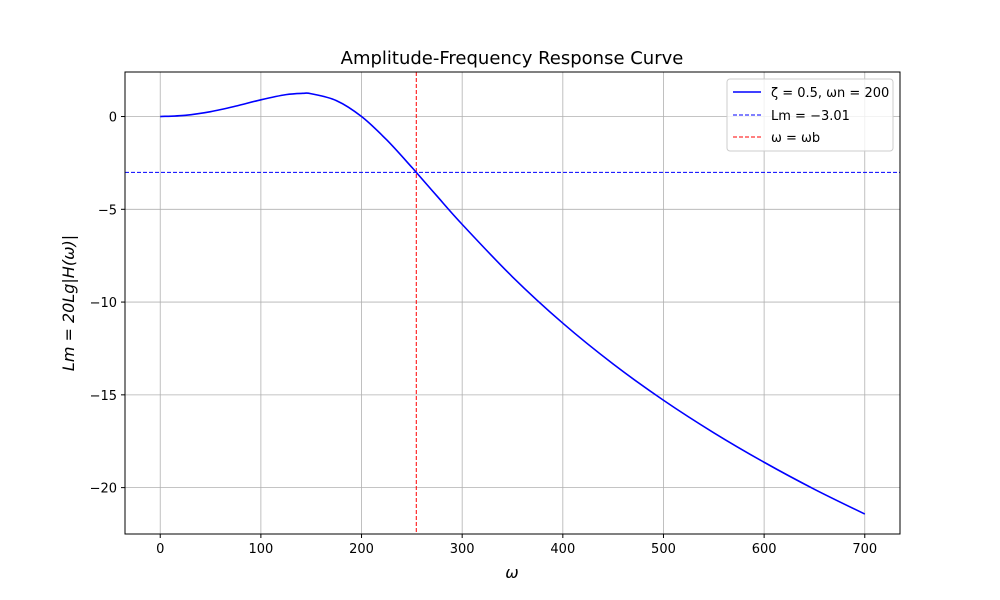  What do you see at coordinates (864, 549) in the screenshot?
I see `x-tick-label: 700` at bounding box center [864, 549].